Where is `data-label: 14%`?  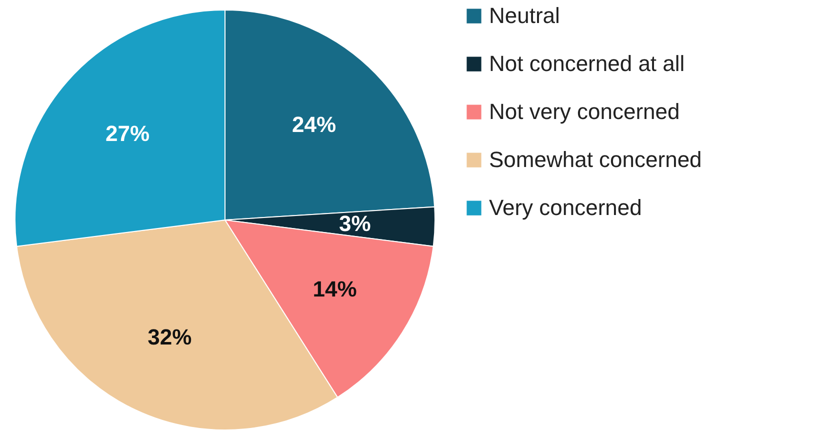
data-label: 14% is located at coordinates (334, 289).